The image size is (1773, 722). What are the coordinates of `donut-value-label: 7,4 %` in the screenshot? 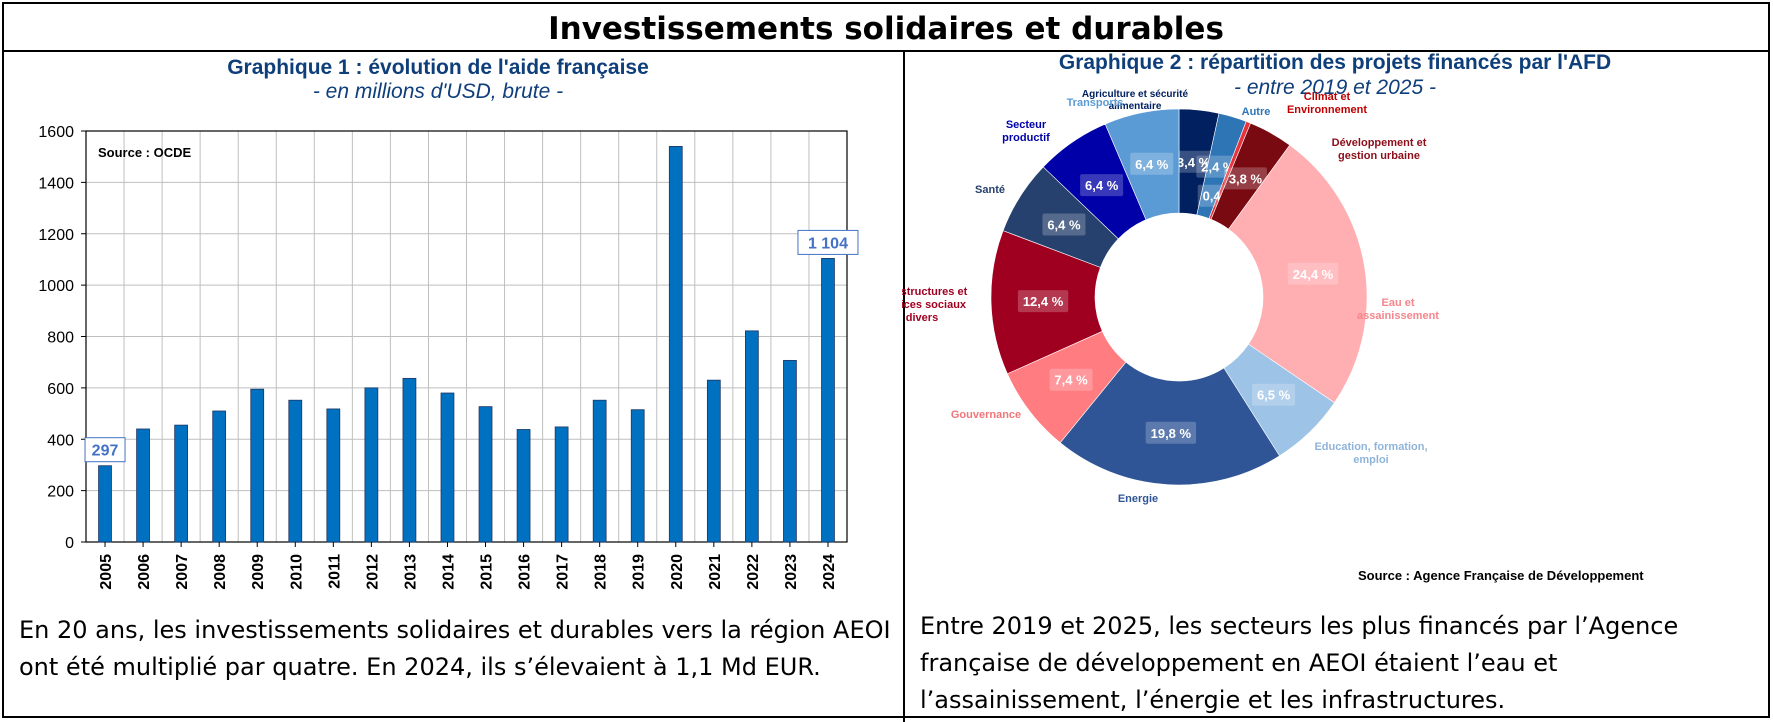 It's located at (1071, 380).